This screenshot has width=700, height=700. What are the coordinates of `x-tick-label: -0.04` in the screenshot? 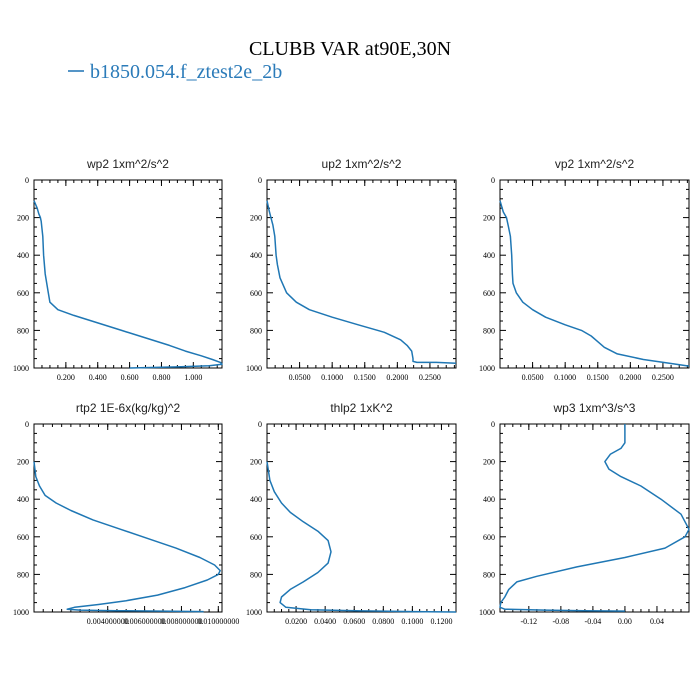 It's located at (593, 621).